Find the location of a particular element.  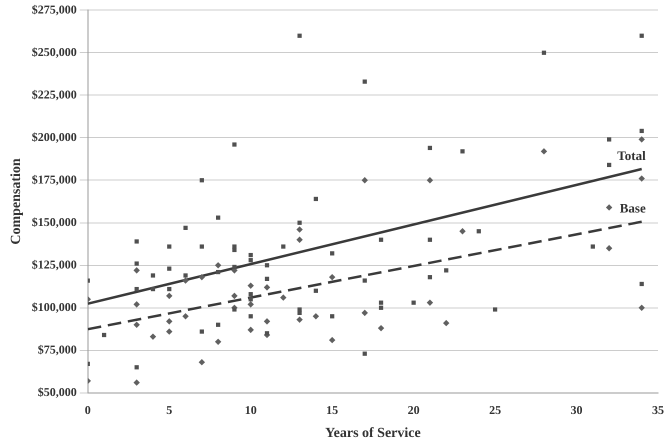

x-tick-label: 30 is located at coordinates (576, 410).